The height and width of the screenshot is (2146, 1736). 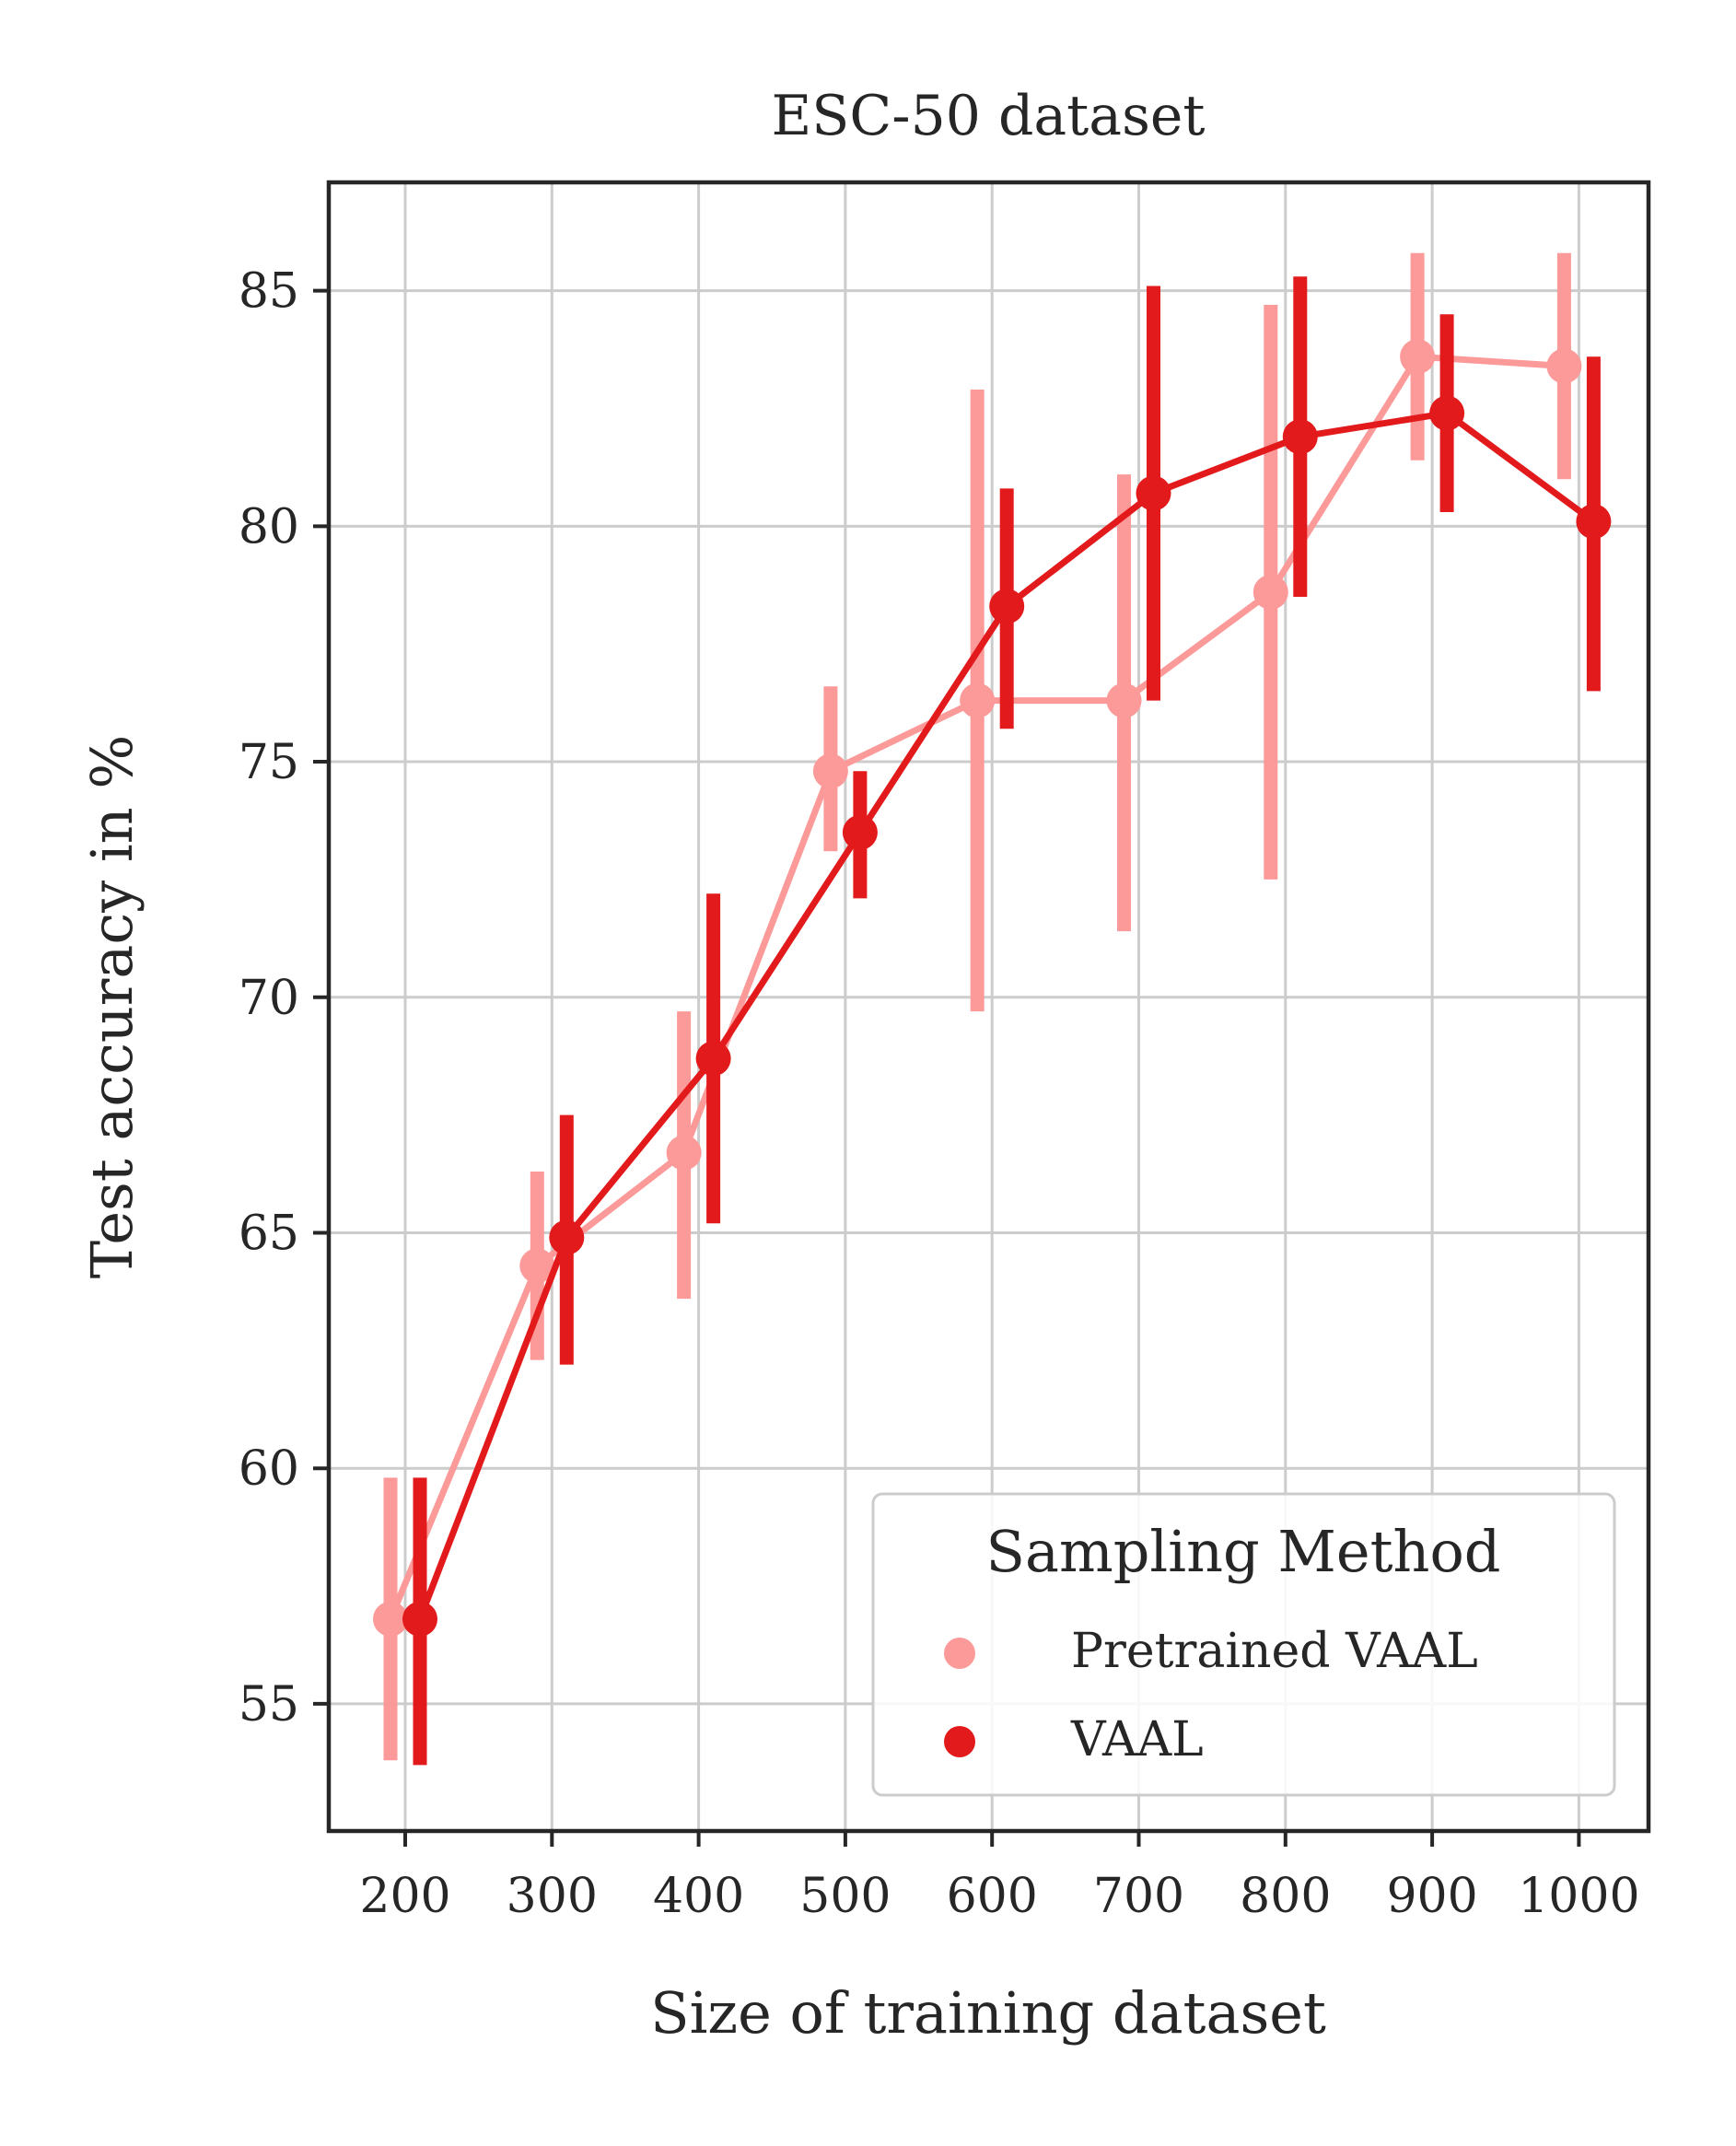 I want to click on x-tick-label: 300, so click(x=552, y=1896).